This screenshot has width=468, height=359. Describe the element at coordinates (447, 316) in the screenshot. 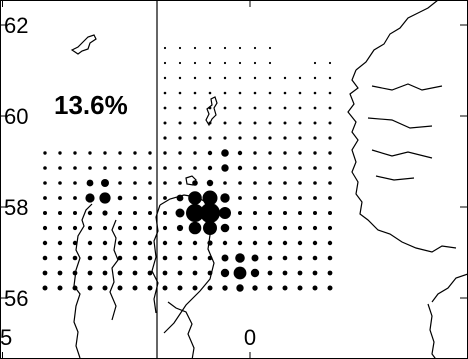

I see `coastline-denmark` at that location.